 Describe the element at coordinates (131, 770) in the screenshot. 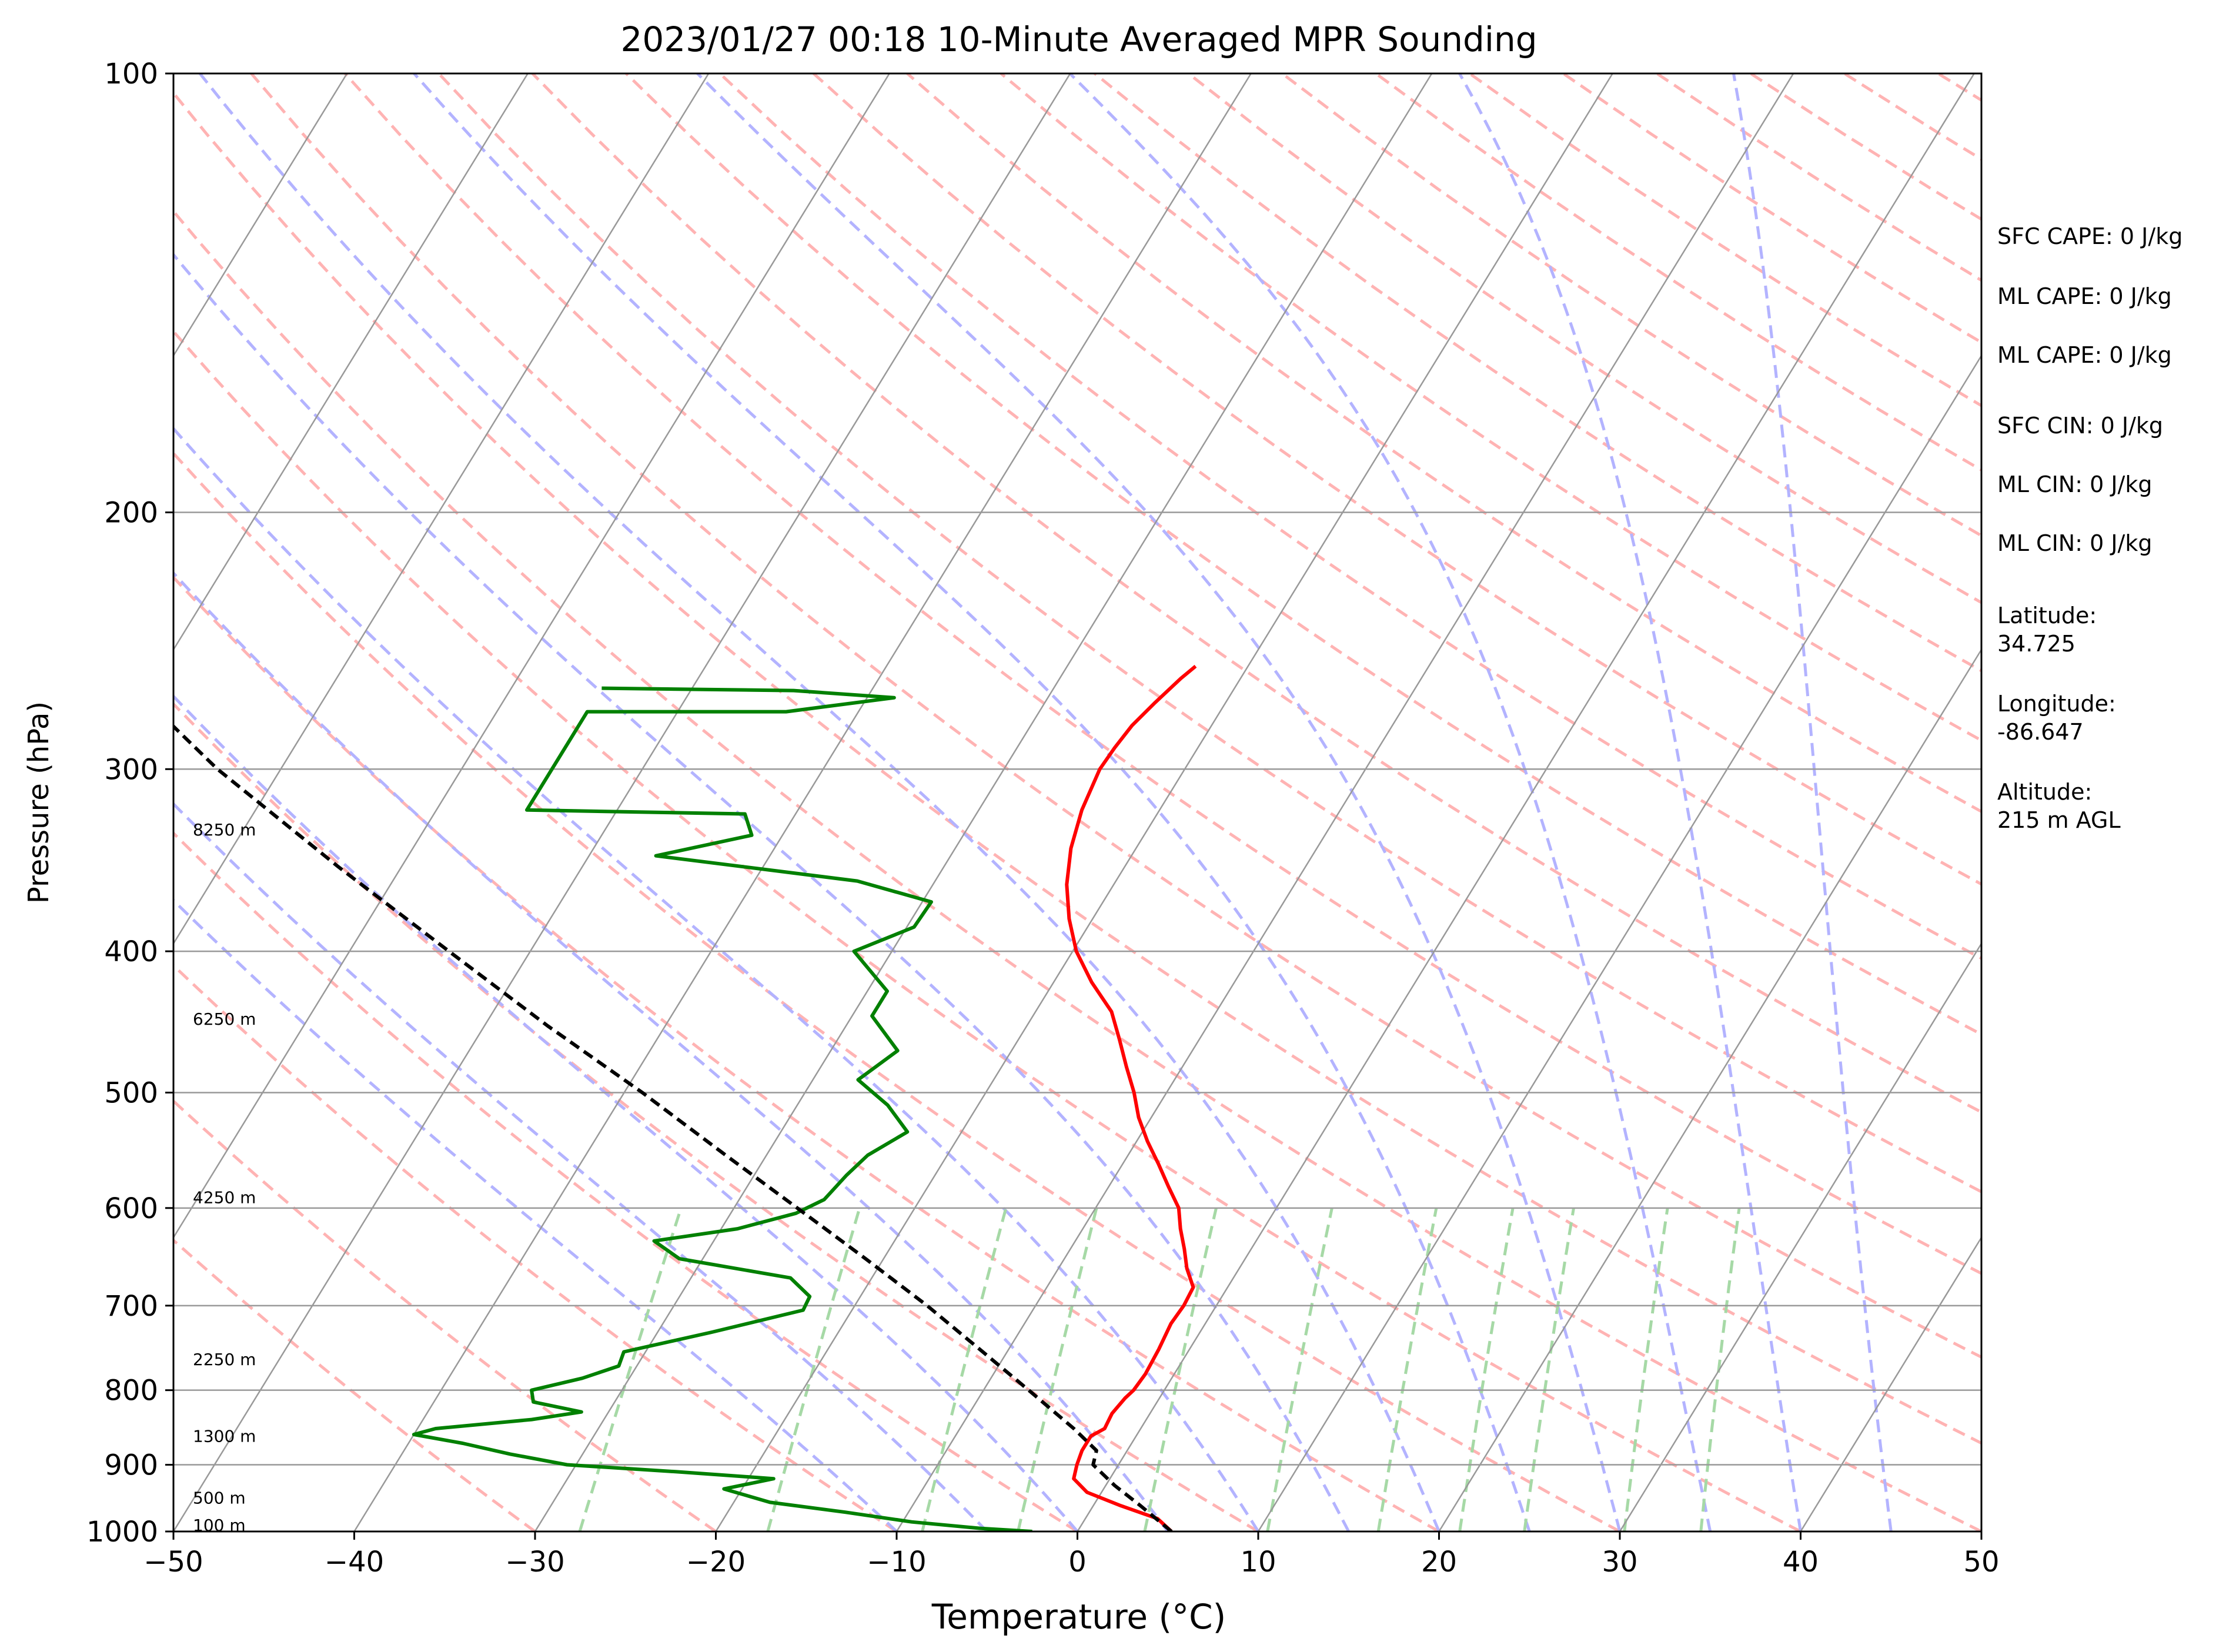

I see `y-tick-label: 300` at that location.